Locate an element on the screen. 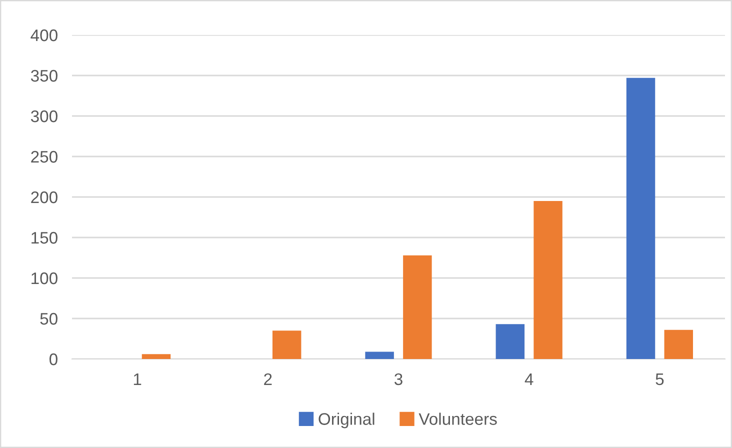  y-tick-label: 200 is located at coordinates (44, 197).